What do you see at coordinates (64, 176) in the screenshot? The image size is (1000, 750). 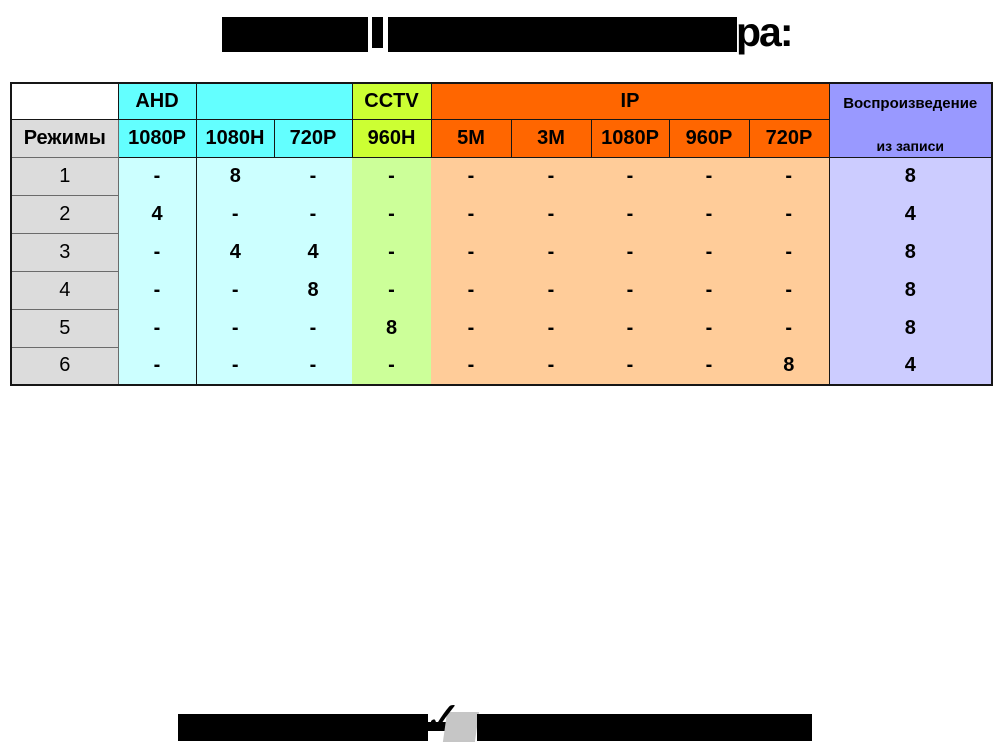 I see `mode-number: 1` at bounding box center [64, 176].